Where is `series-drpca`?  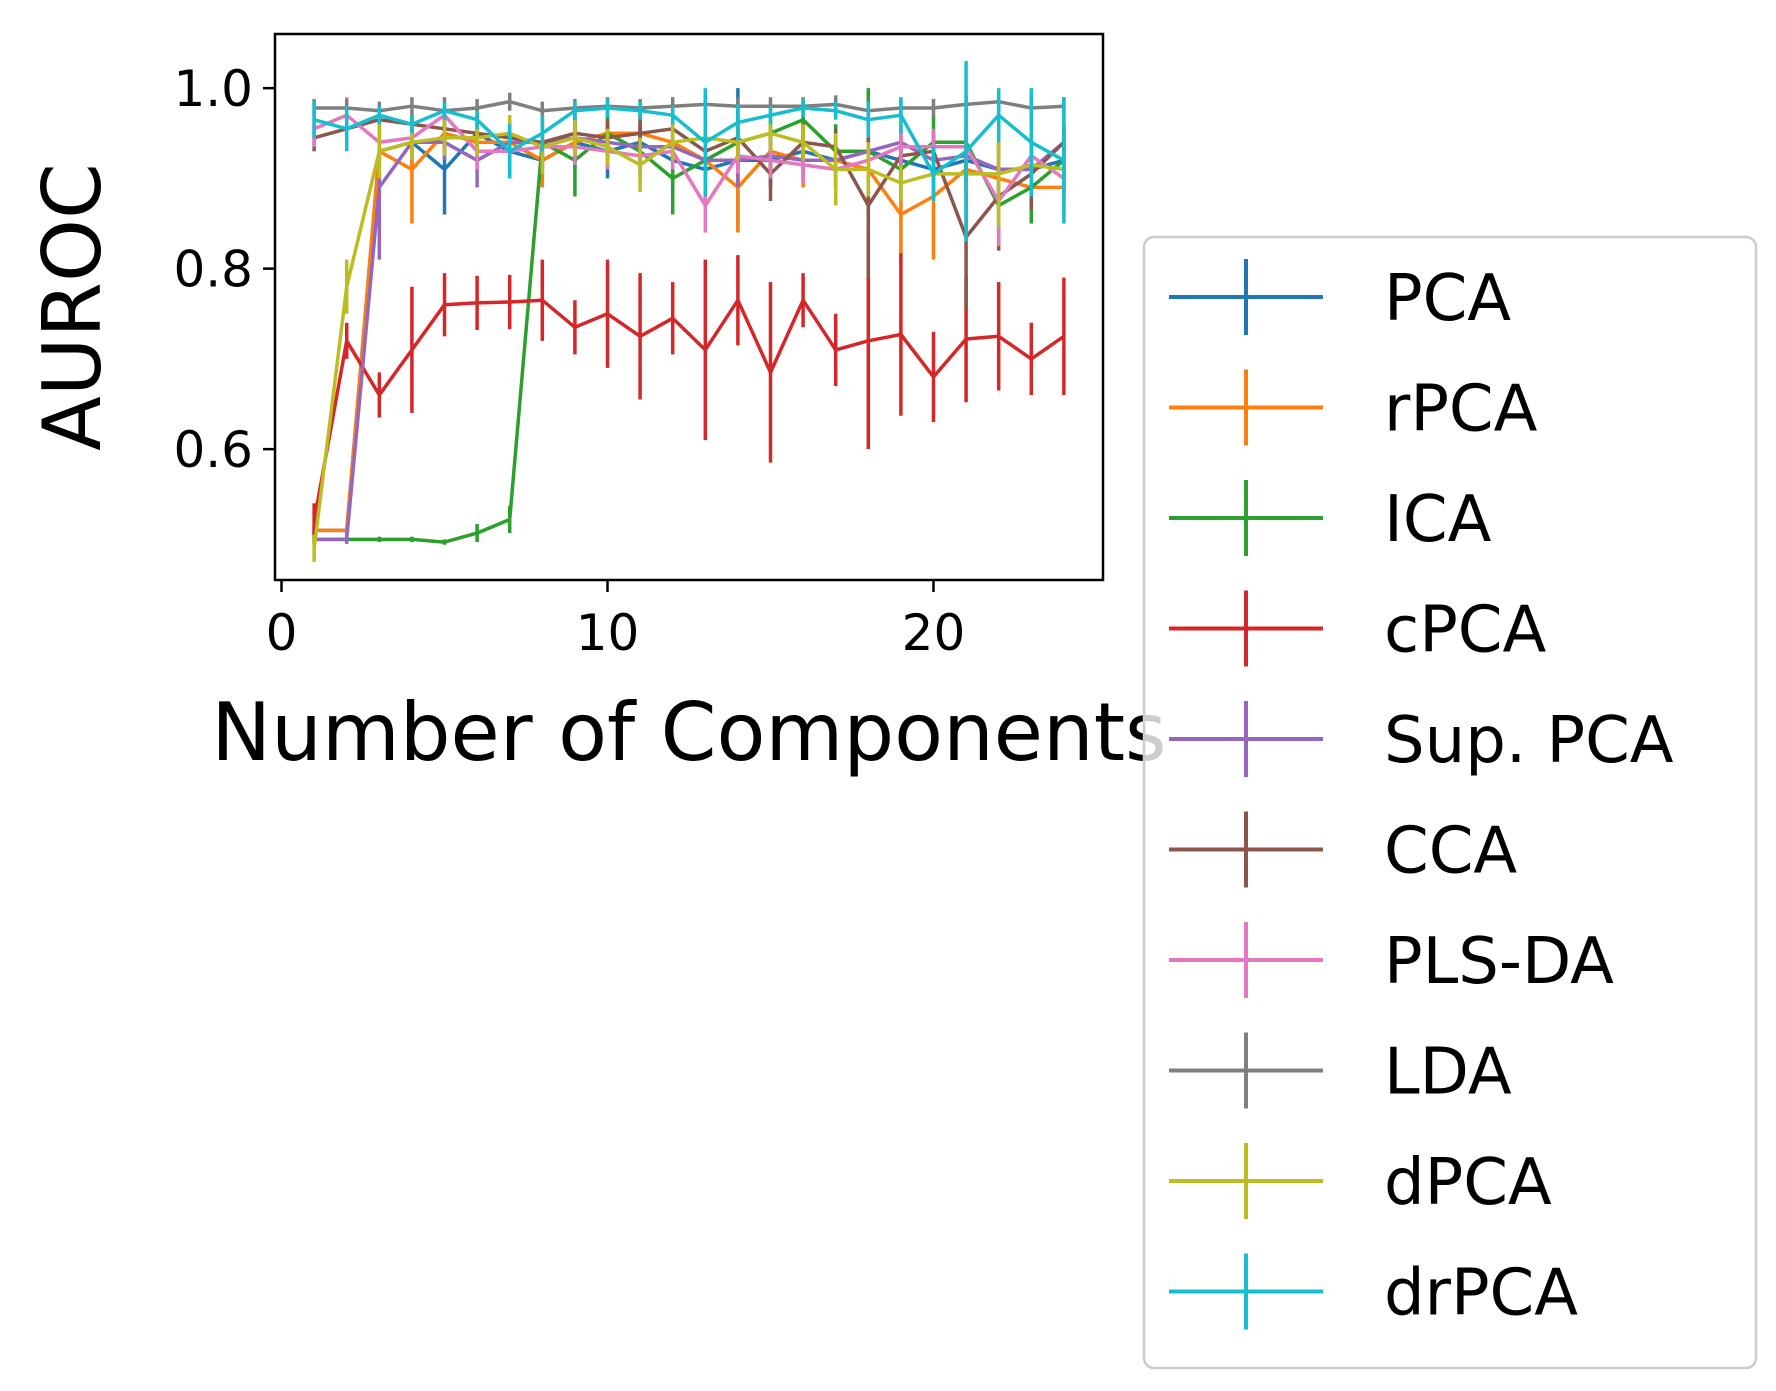
series-drpca is located at coordinates (689, 151).